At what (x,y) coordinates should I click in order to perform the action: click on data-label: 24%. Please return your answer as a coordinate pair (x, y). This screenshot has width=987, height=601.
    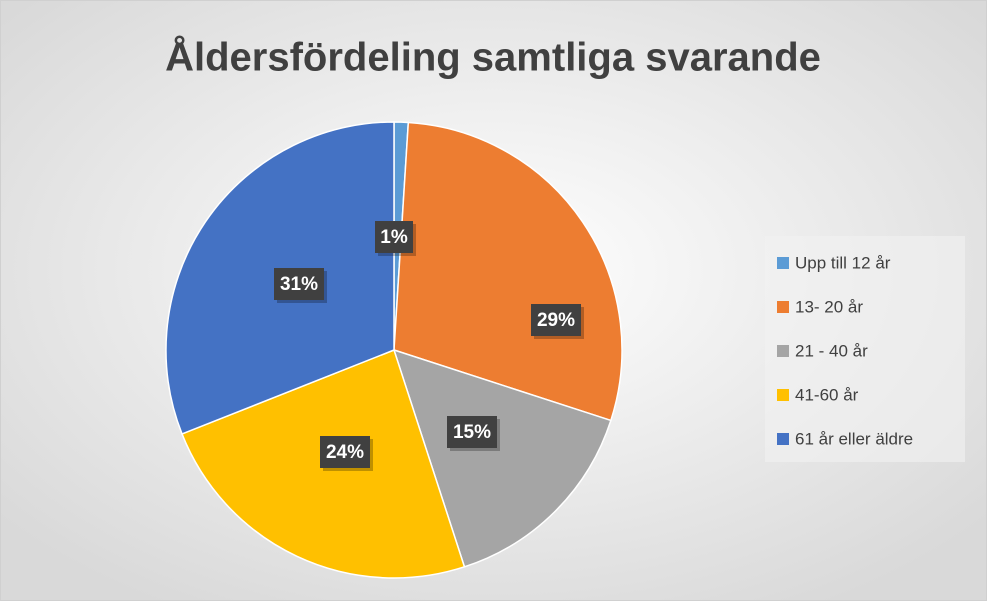
    Looking at the image, I should click on (345, 452).